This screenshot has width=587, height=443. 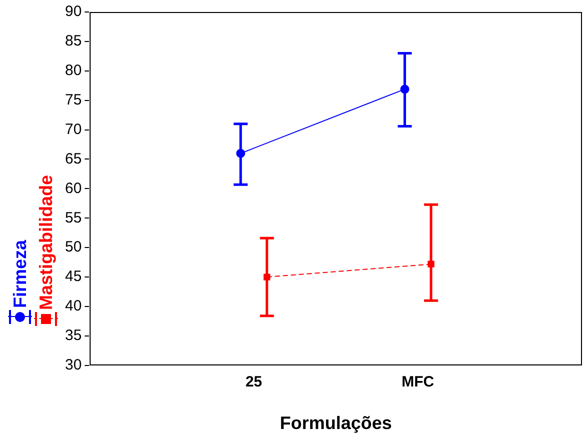 What do you see at coordinates (73, 71) in the screenshot?
I see `y-tick-label: 80` at bounding box center [73, 71].